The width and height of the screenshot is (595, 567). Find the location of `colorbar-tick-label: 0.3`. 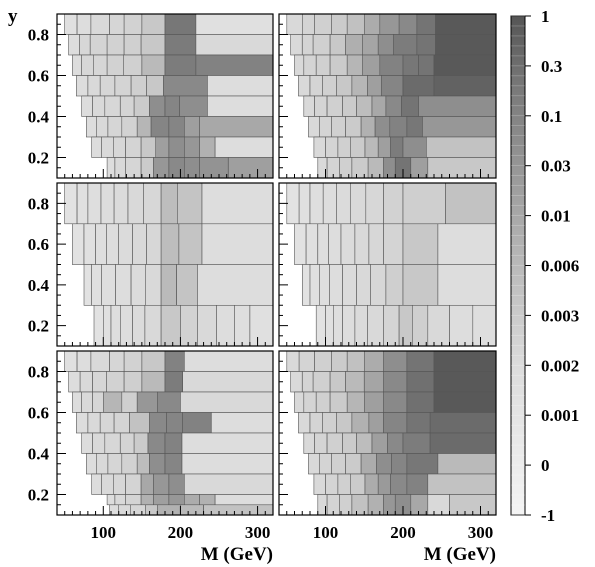

colorbar-tick-label: 0.3 is located at coordinates (551, 66).